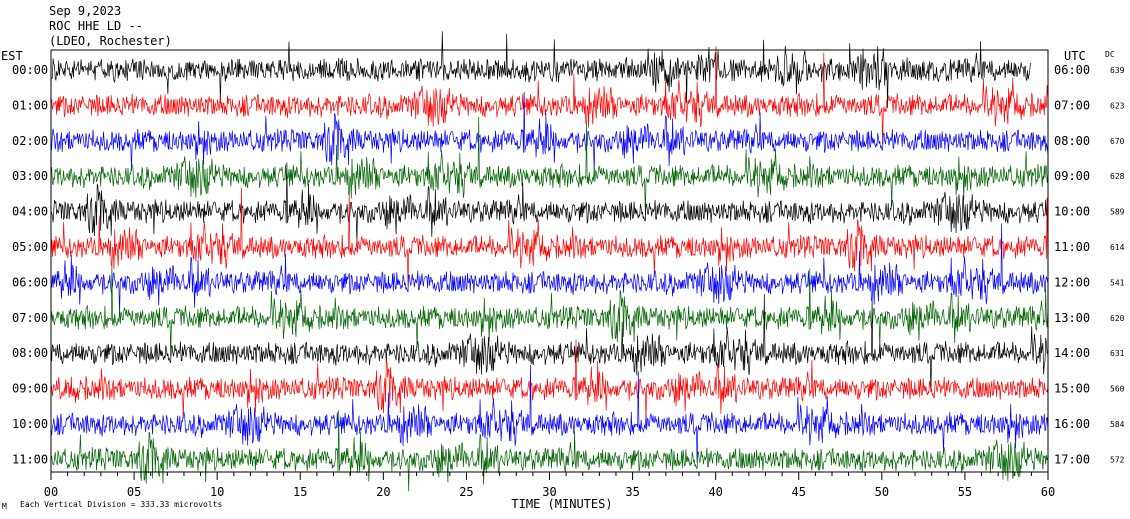 The height and width of the screenshot is (519, 1130). Describe the element at coordinates (110, 41) in the screenshot. I see `station-location: (LDEO, Rochester)` at that location.